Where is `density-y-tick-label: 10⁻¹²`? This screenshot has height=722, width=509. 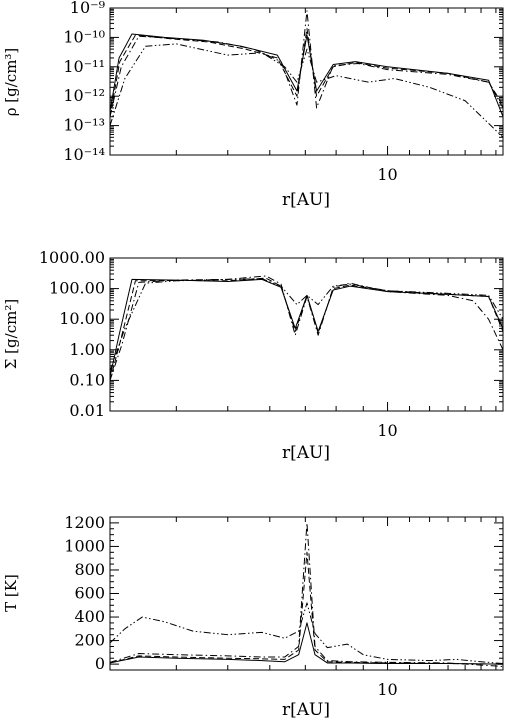 density-y-tick-label: 10⁻¹² is located at coordinates (84, 95).